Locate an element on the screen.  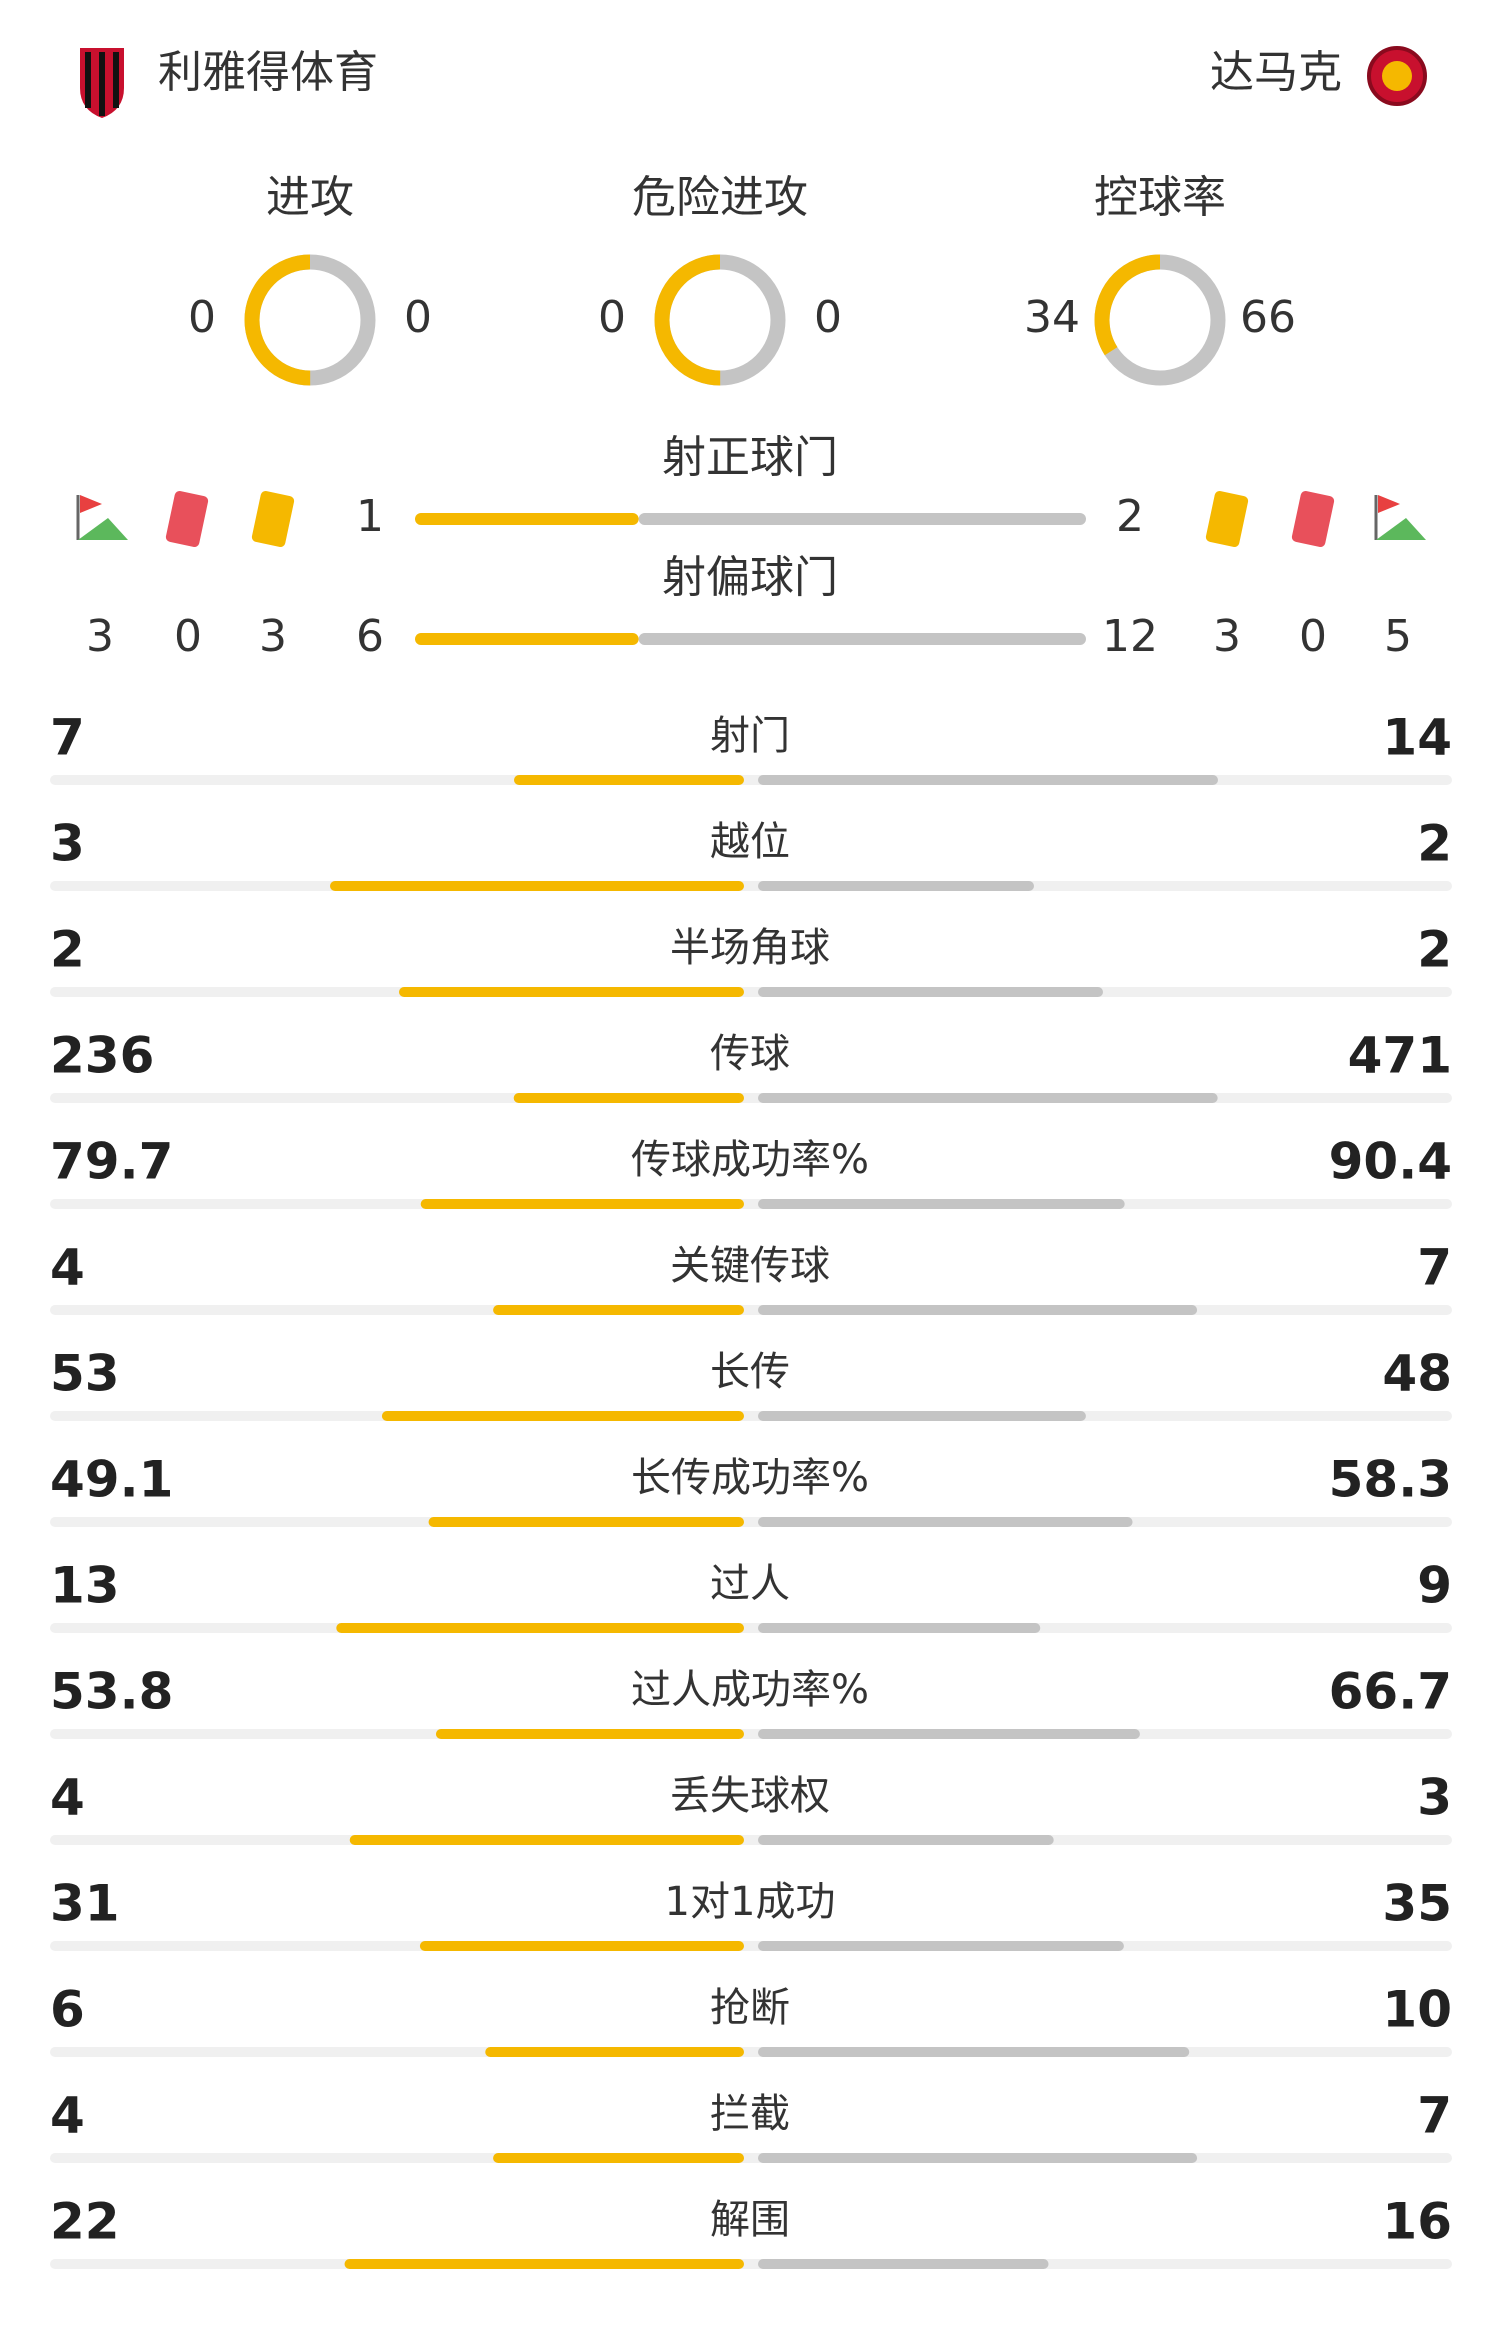
ring-label: 进攻 is located at coordinates (310, 197).